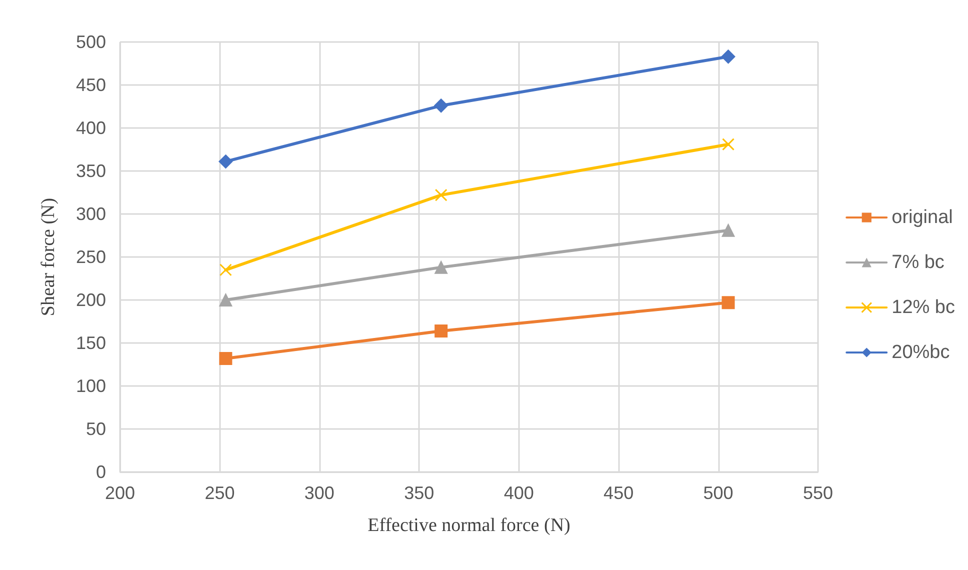 Image resolution: width=968 pixels, height=570 pixels. Describe the element at coordinates (96, 429) in the screenshot. I see `y-tick-label: 50` at that location.